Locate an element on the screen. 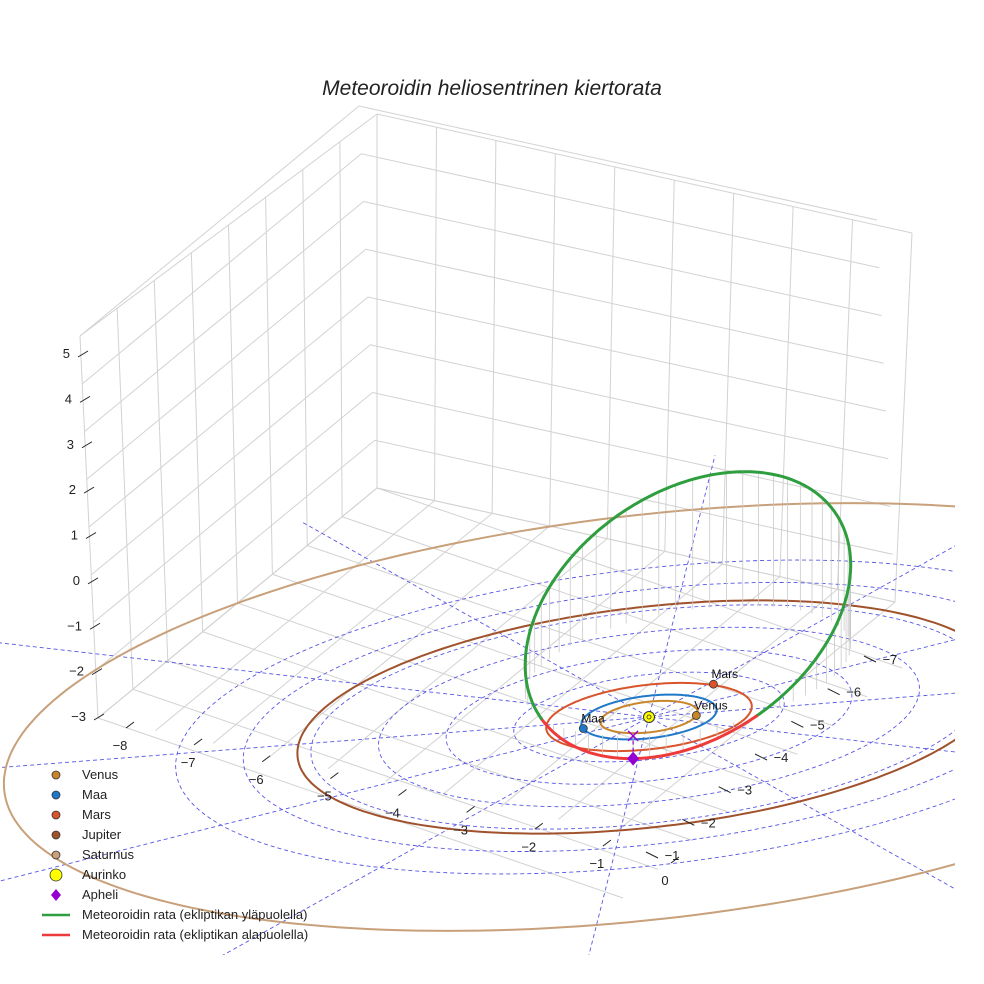  orbit-venus is located at coordinates (649, 717).